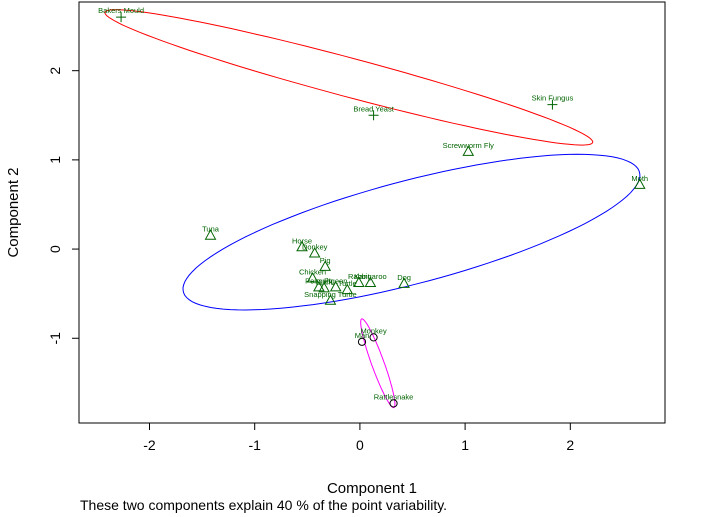 The width and height of the screenshot is (705, 517). I want to click on bread-yeast-point, so click(373, 115).